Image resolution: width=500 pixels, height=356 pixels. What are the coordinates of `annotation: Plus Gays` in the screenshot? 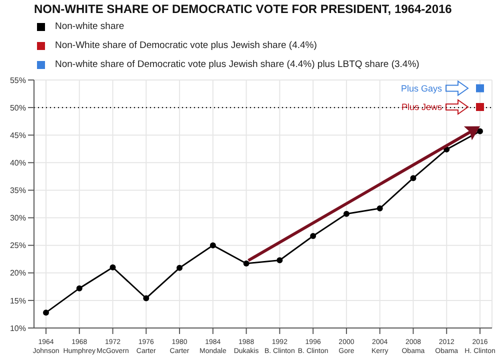 It's located at (421, 88).